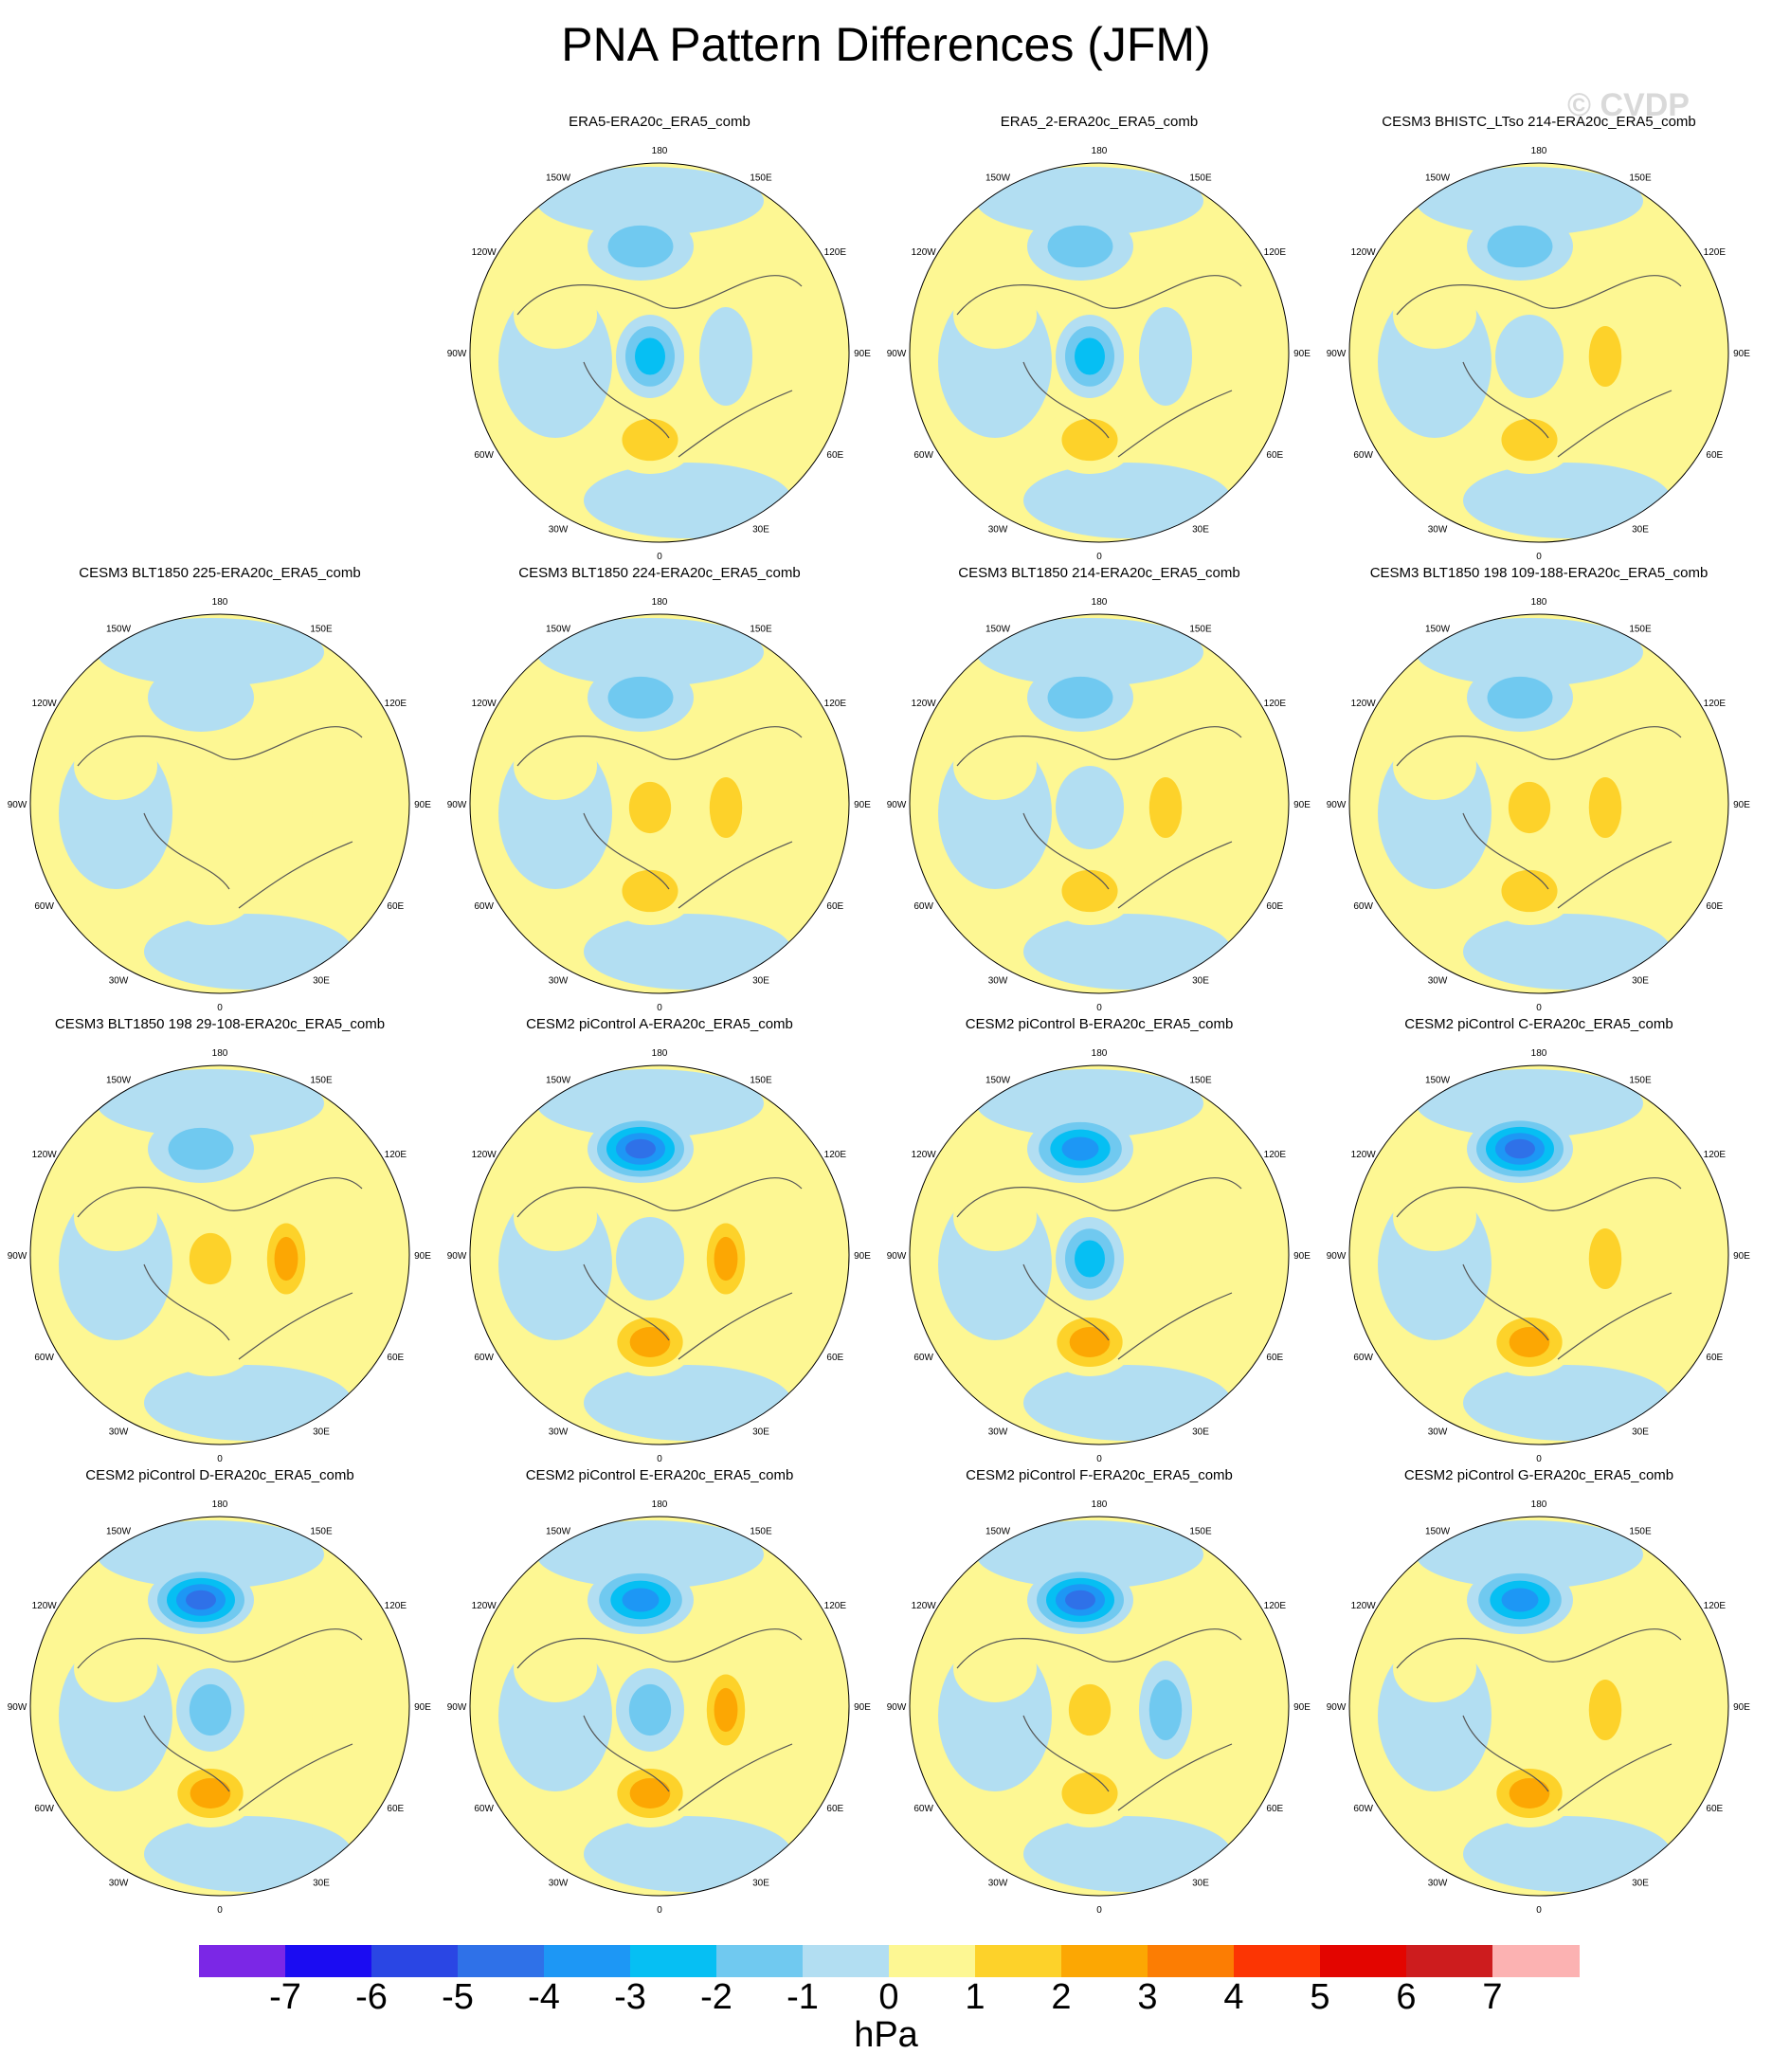  I want to click on watermark: © CVDP, so click(1628, 105).